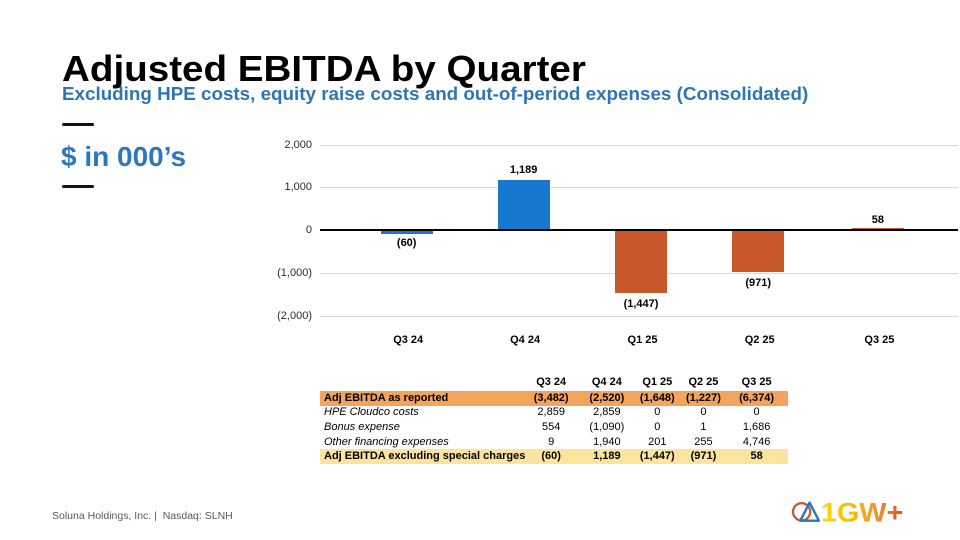 The image size is (960, 540). I want to click on svg-text: 1GW+, so click(862, 513).